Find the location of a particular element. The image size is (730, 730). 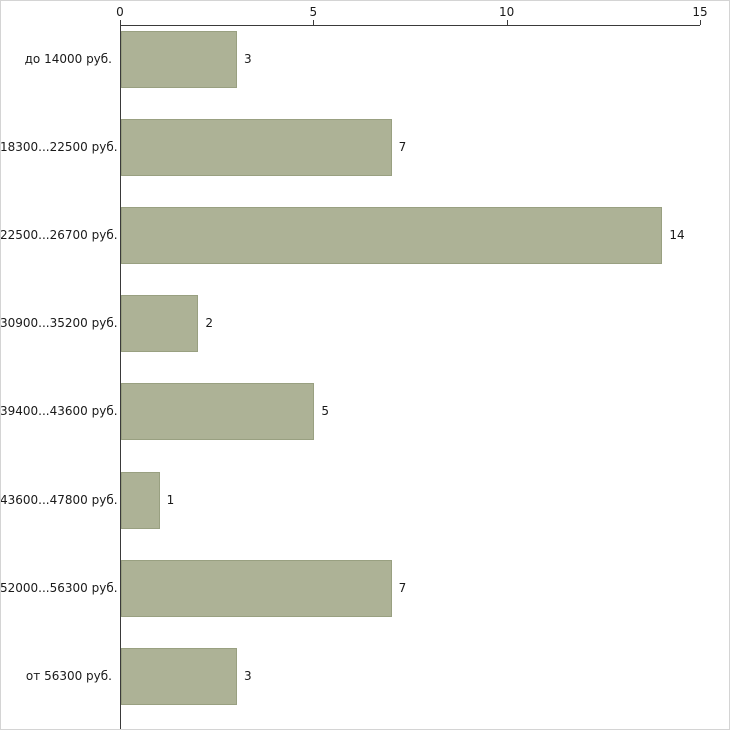

bar-row: до 14000 руб. 3 is located at coordinates (365, 69).